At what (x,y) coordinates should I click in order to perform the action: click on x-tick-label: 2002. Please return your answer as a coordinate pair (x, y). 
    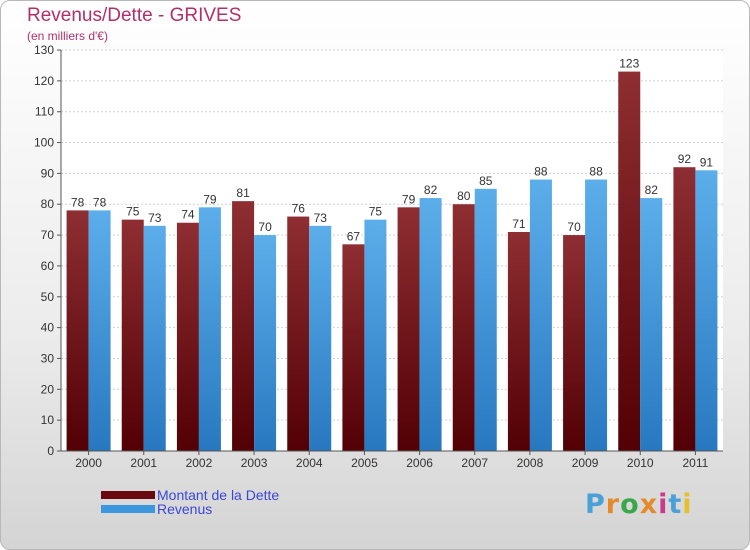
    Looking at the image, I should click on (199, 463).